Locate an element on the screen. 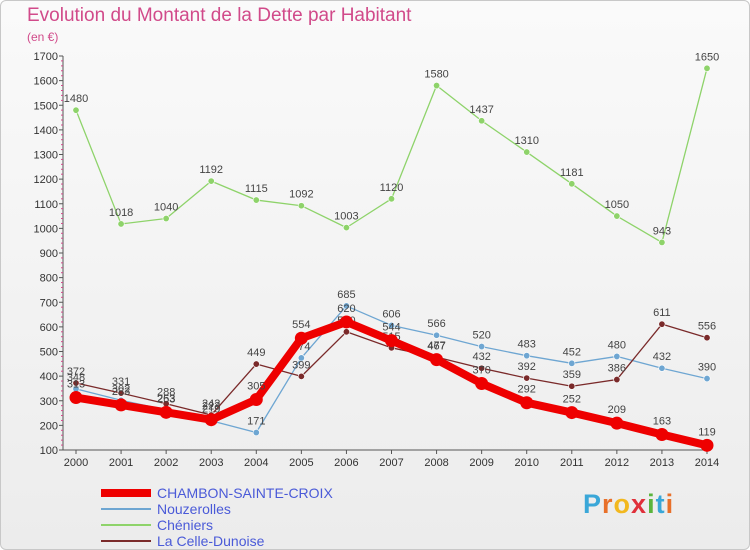 Image resolution: width=750 pixels, height=550 pixels. data-label: 1092 is located at coordinates (301, 195).